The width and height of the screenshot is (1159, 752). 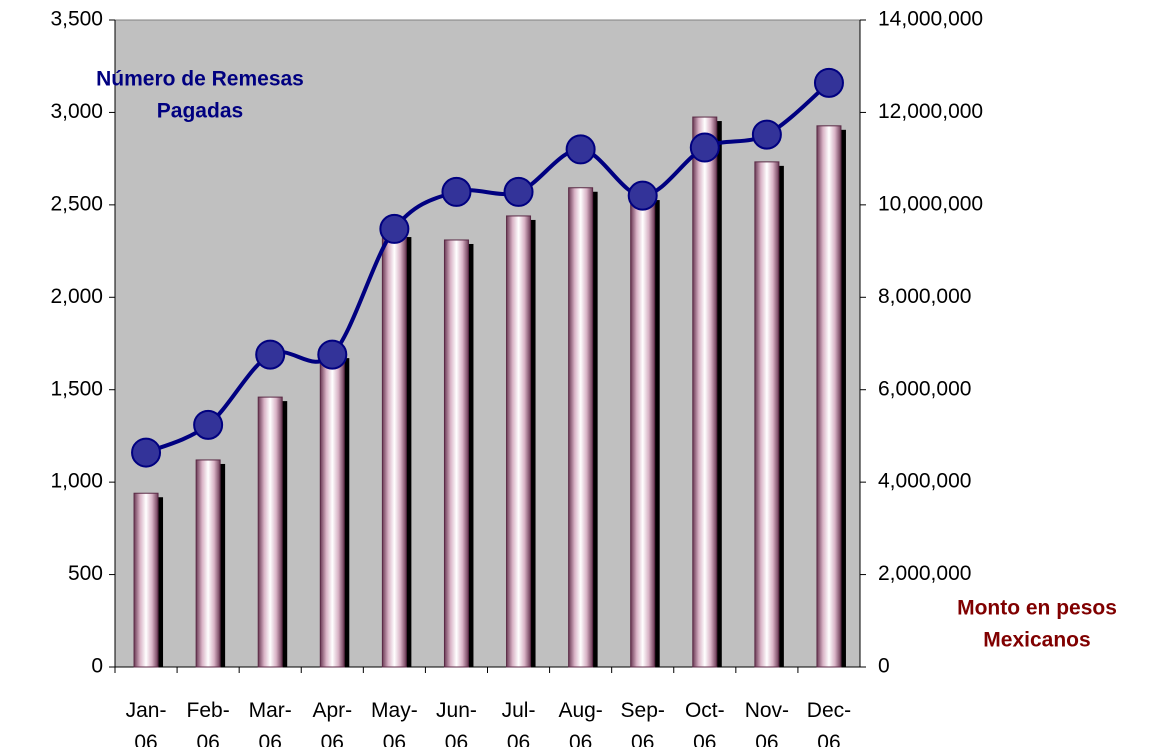 I want to click on y-tick-label: 0, so click(x=97, y=666).